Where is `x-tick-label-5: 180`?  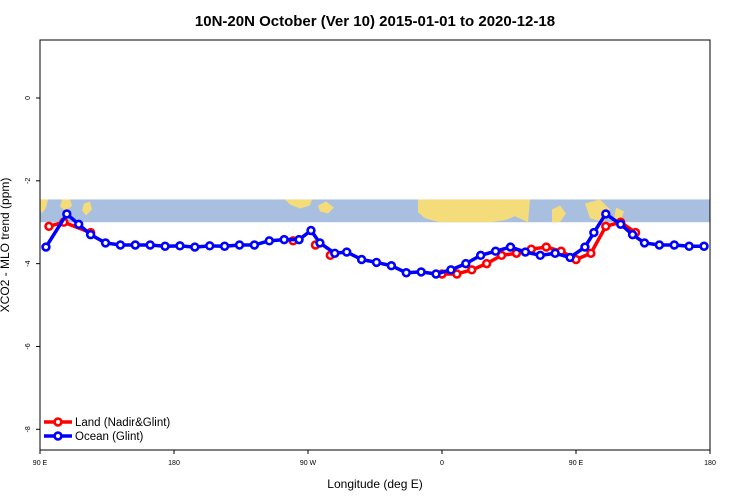 x-tick-label-5: 180 is located at coordinates (710, 463).